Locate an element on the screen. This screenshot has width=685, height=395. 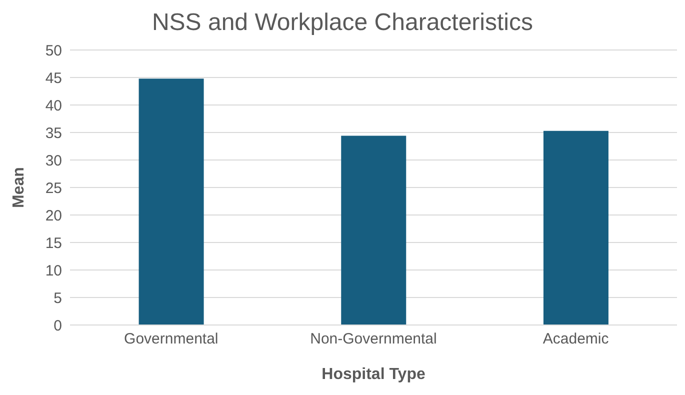
y-tick-label: 15 is located at coordinates (53, 243).